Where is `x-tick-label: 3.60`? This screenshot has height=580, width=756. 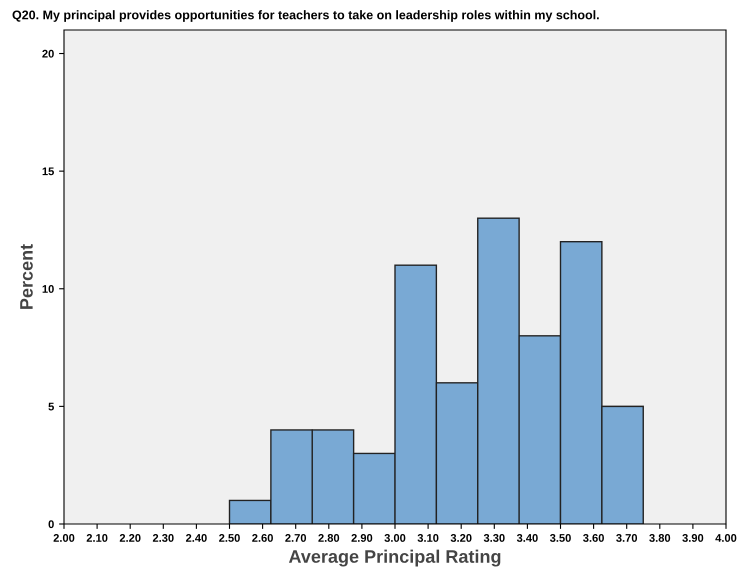 x-tick-label: 3.60 is located at coordinates (593, 538).